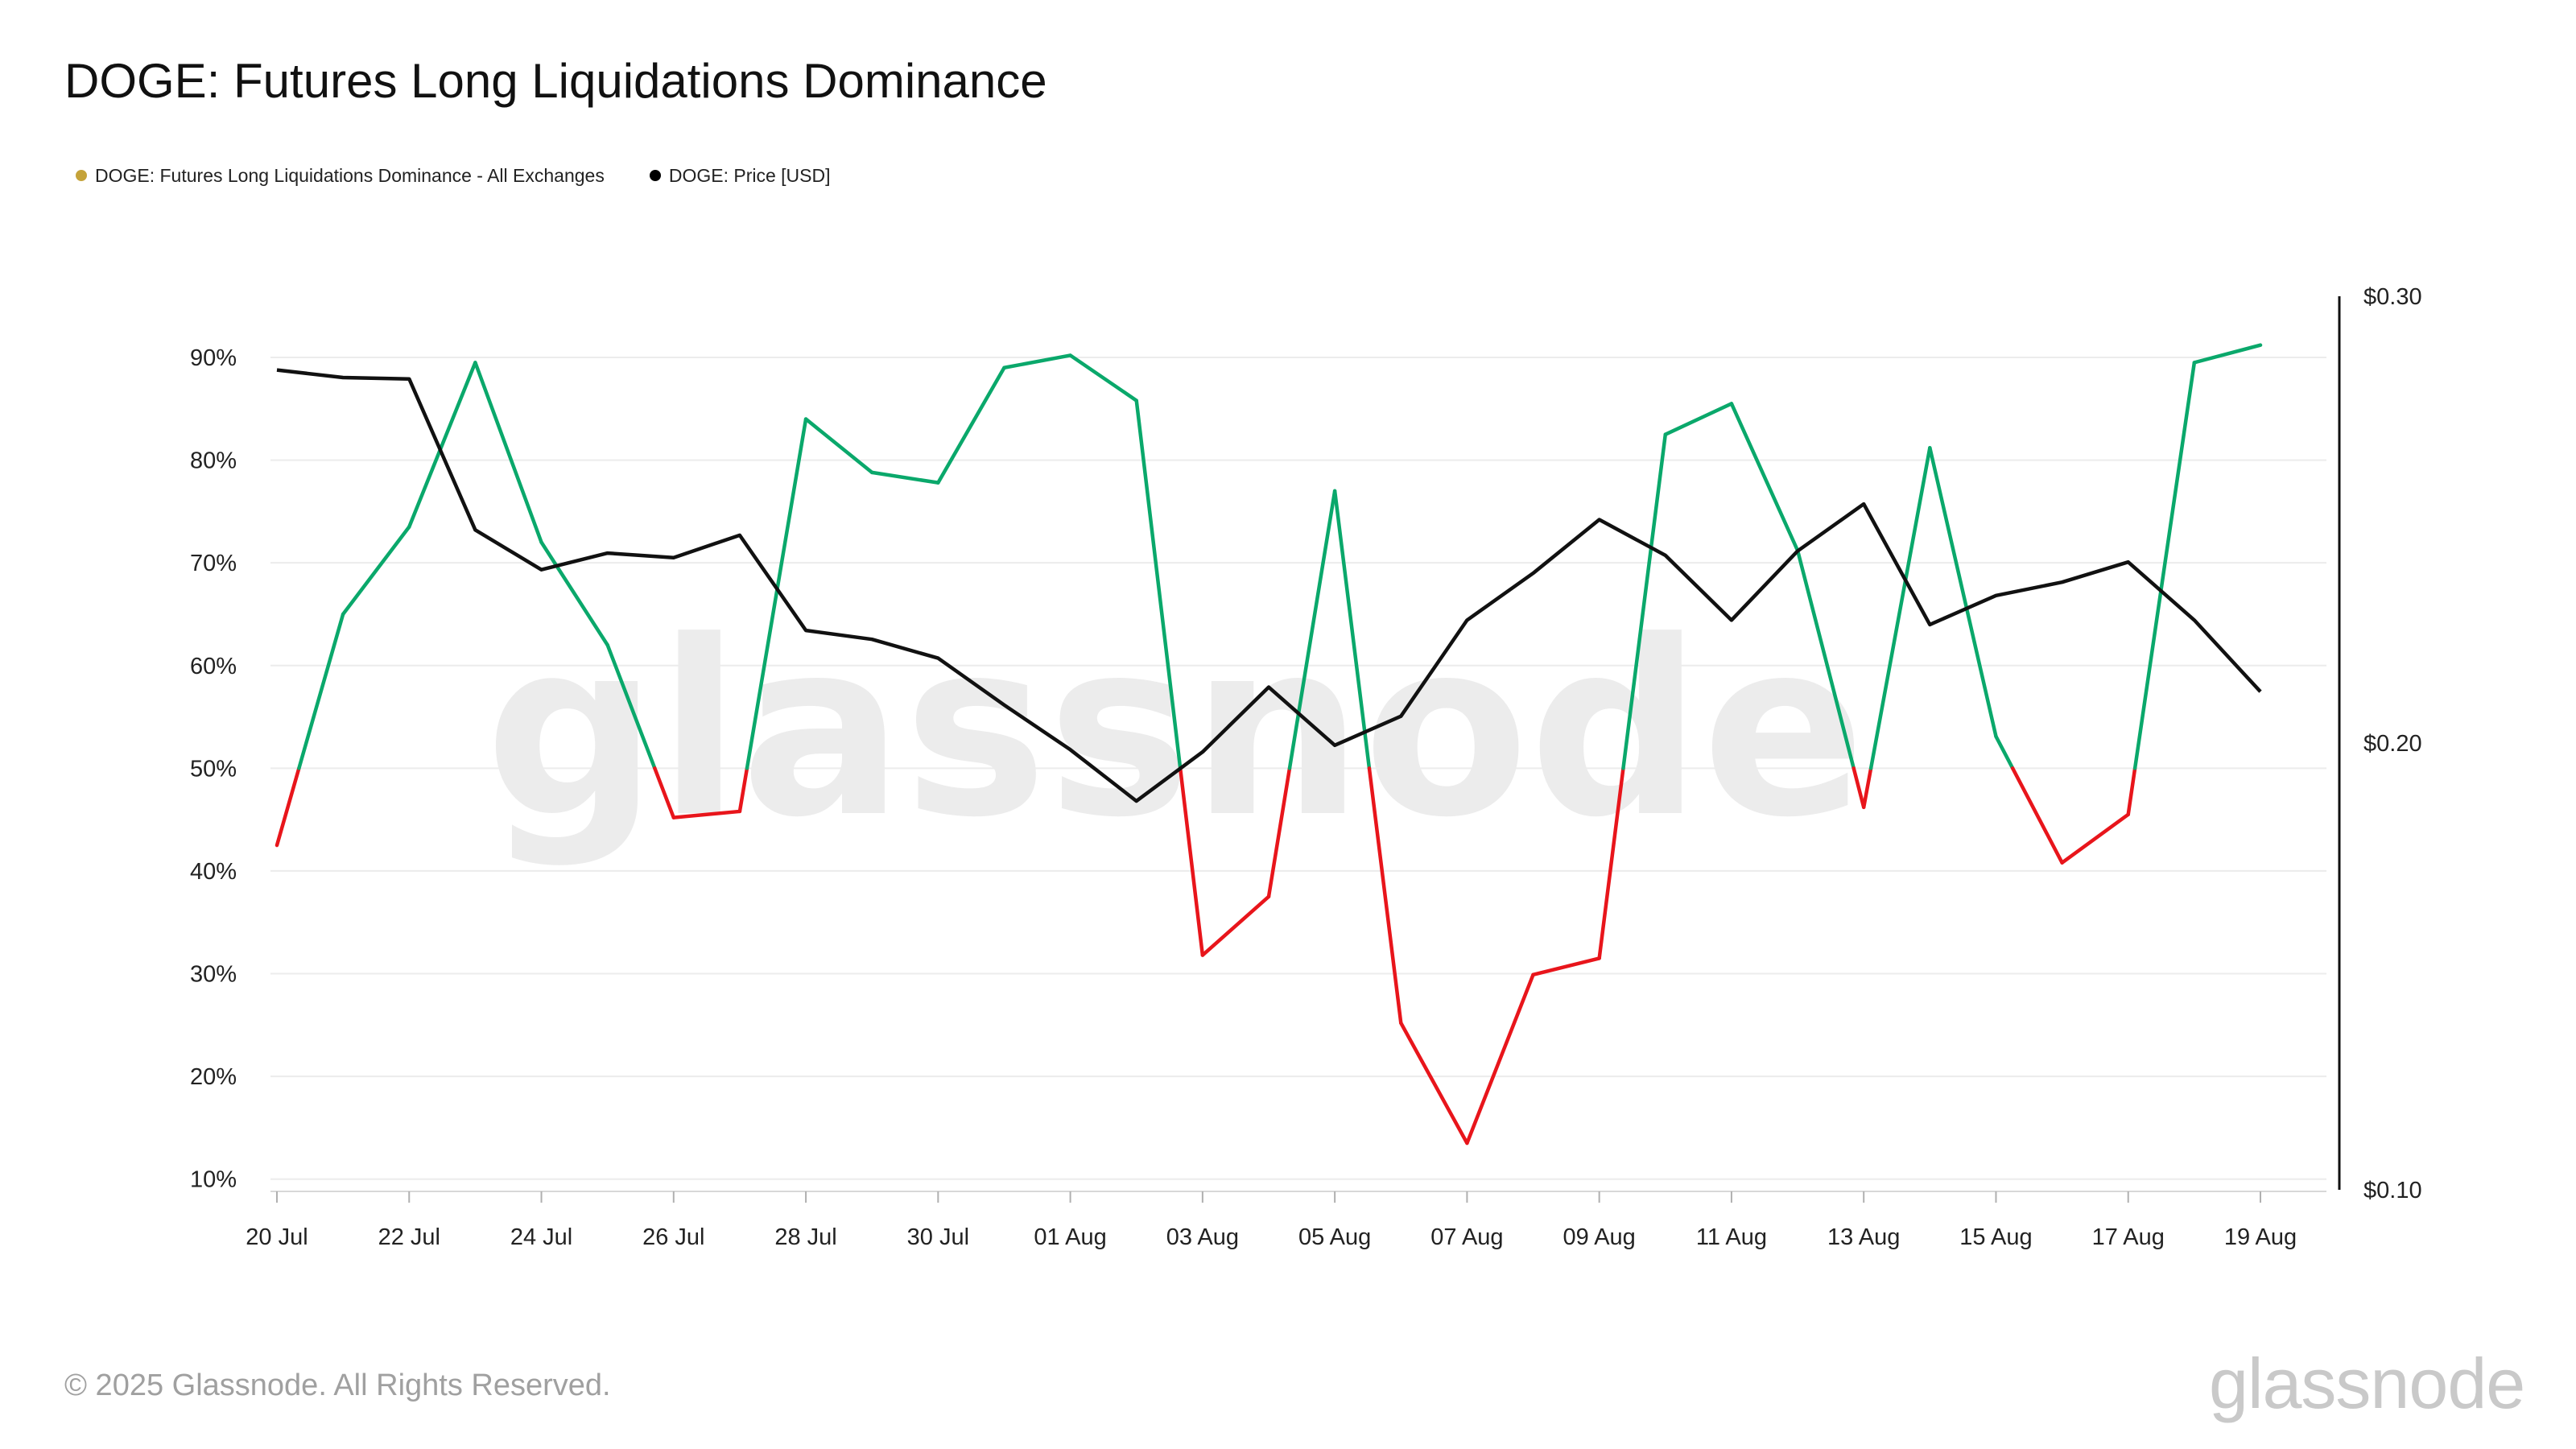 The height and width of the screenshot is (1449, 2576). Describe the element at coordinates (81, 175) in the screenshot. I see `legend-dot-dominance` at that location.